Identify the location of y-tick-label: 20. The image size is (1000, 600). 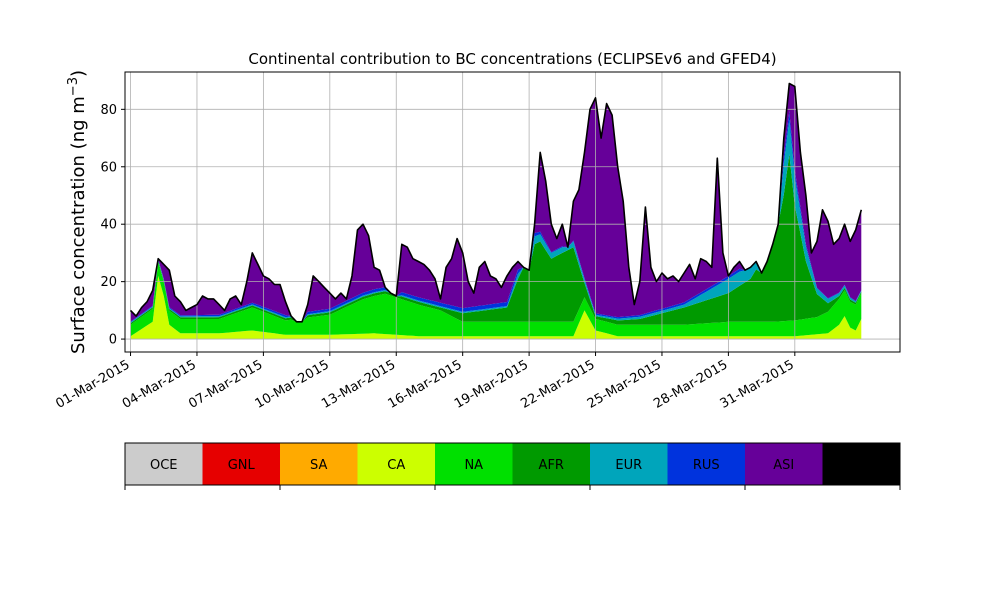
(108, 282).